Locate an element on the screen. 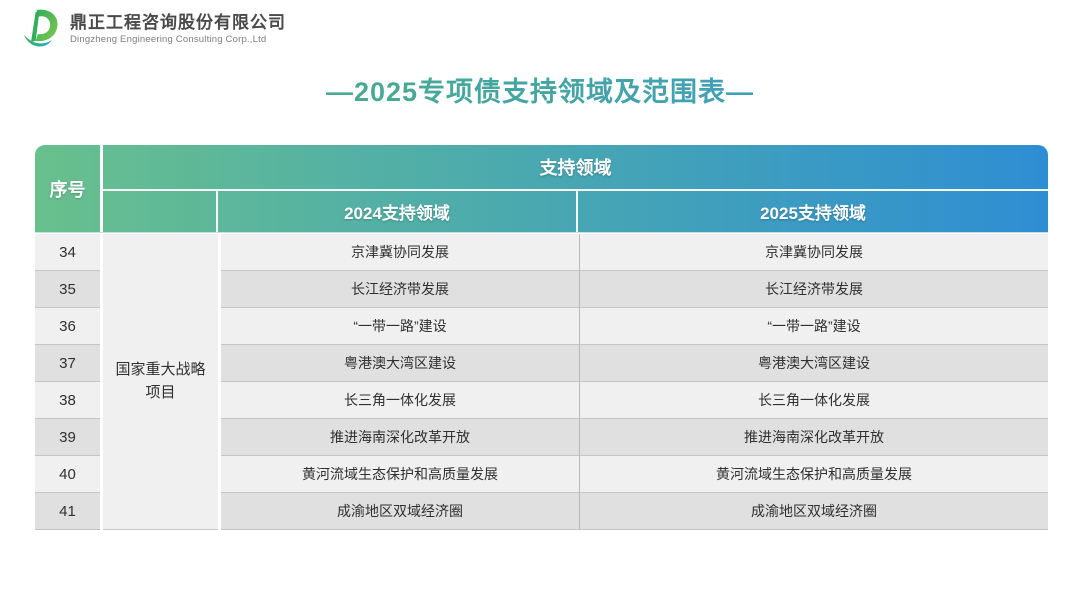  cell-2025: 粤港澳大湾区建设 is located at coordinates (814, 363).